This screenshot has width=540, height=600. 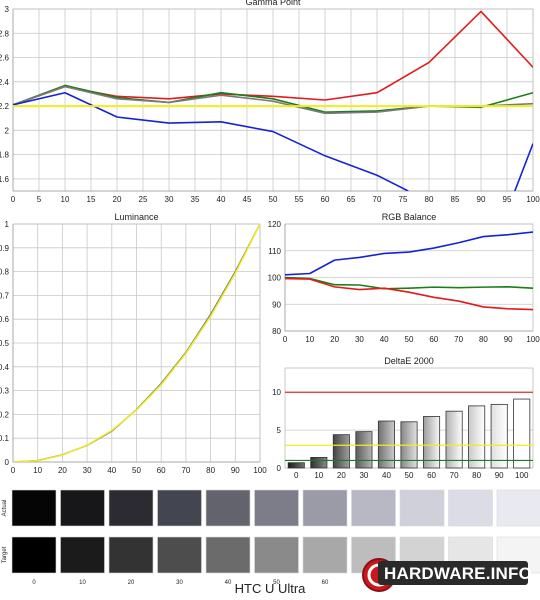 I want to click on swatch-row-label: Actual, so click(x=5, y=508).